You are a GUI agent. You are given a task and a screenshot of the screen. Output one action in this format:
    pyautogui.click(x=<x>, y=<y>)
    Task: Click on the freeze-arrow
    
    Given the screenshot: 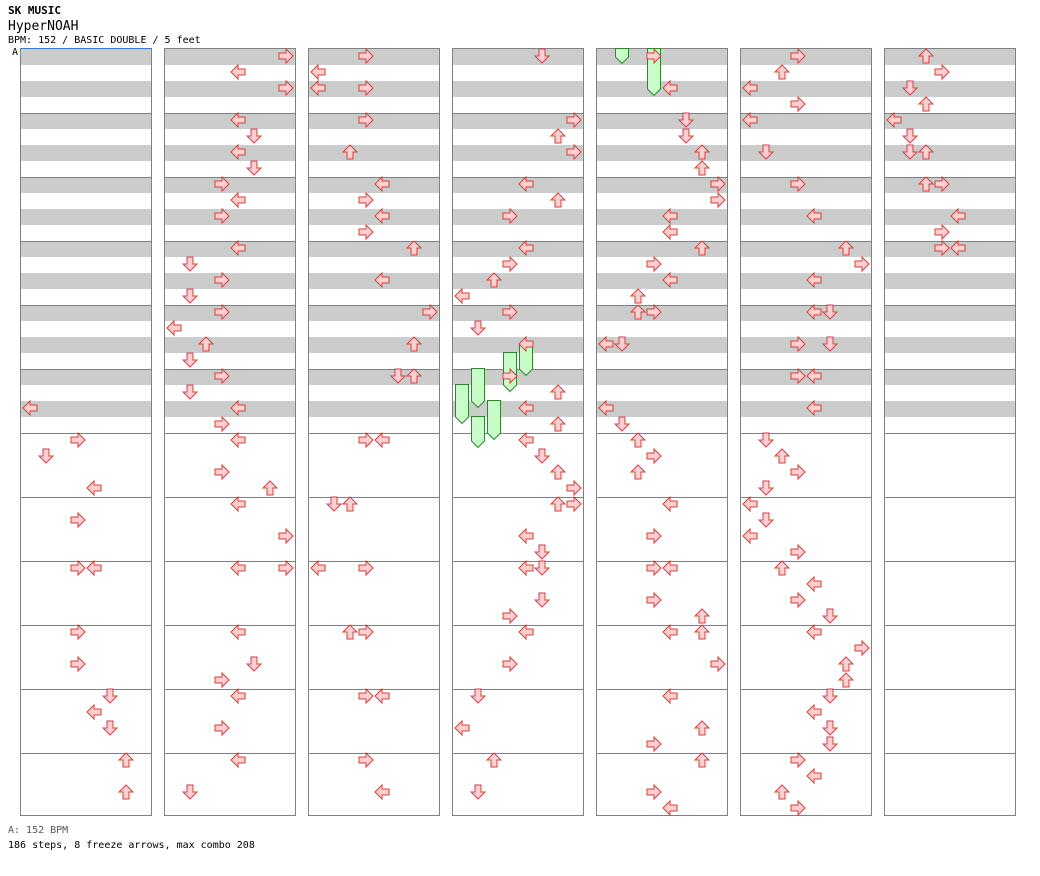 What is the action you would take?
    pyautogui.click(x=494, y=420)
    